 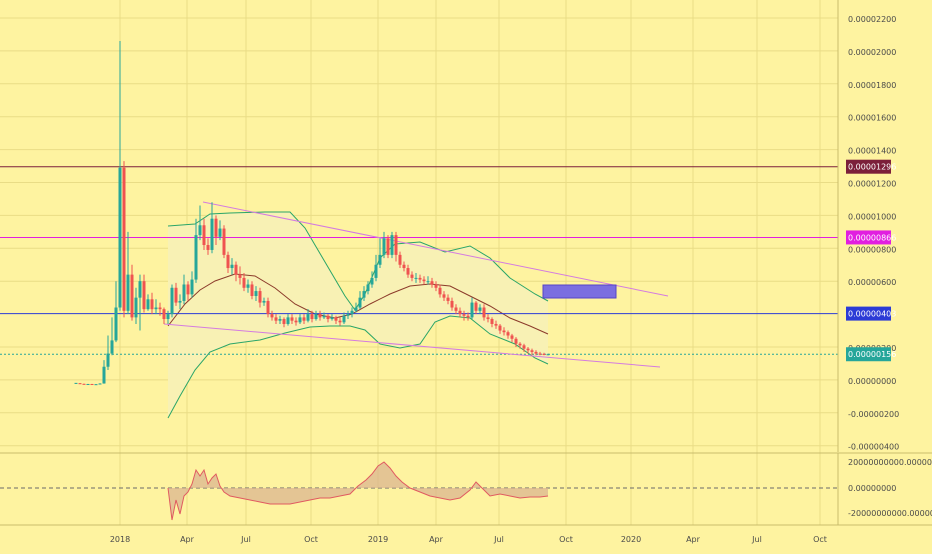 What do you see at coordinates (872, 249) in the screenshot?
I see `price-tick-label: 0.00000800` at bounding box center [872, 249].